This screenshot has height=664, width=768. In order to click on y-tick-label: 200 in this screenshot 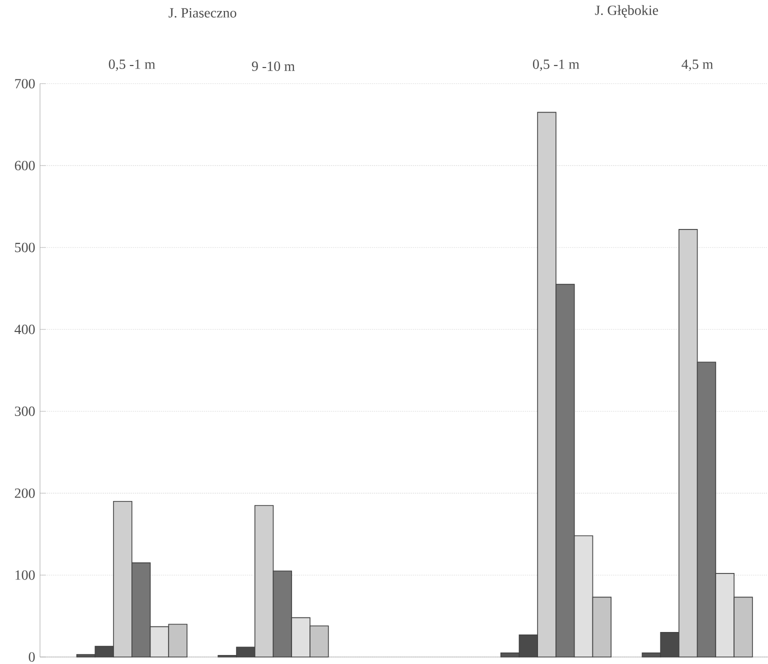, I will do `click(24, 493)`.